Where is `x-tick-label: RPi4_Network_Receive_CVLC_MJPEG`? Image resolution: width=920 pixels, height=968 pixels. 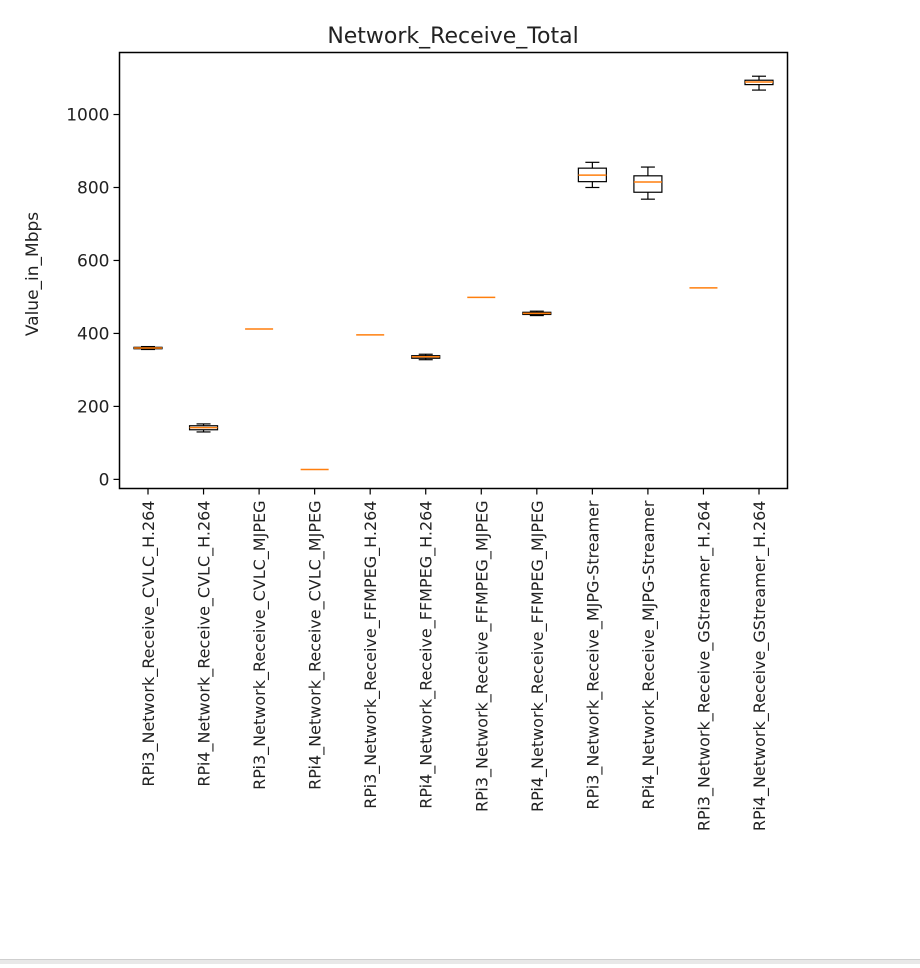 x-tick-label: RPi4_Network_Receive_CVLC_MJPEG is located at coordinates (316, 645).